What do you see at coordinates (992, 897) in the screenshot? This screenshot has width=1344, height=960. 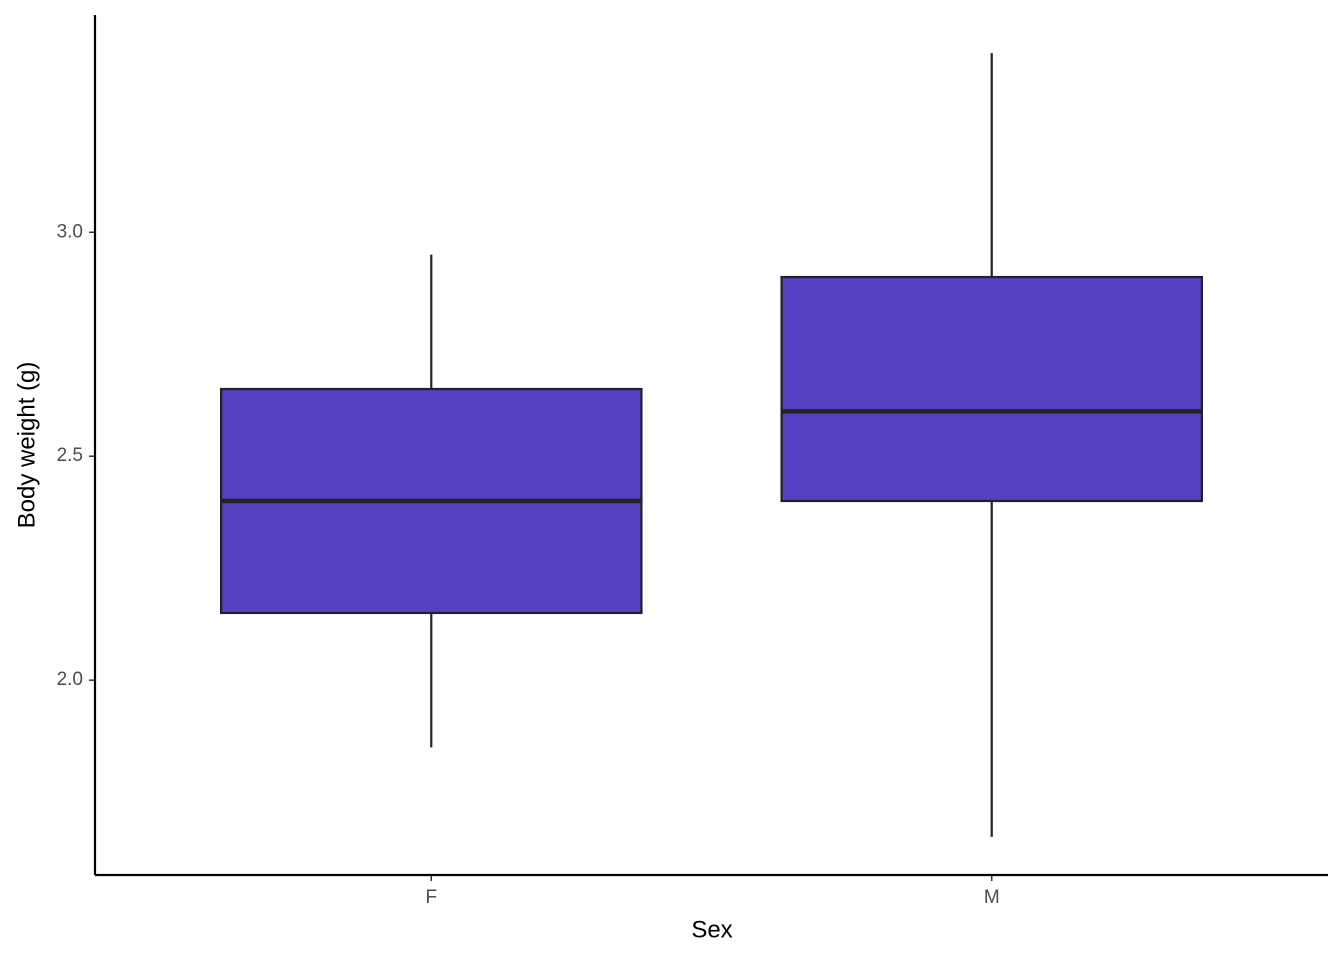 I see `x-tick-label: M` at bounding box center [992, 897].